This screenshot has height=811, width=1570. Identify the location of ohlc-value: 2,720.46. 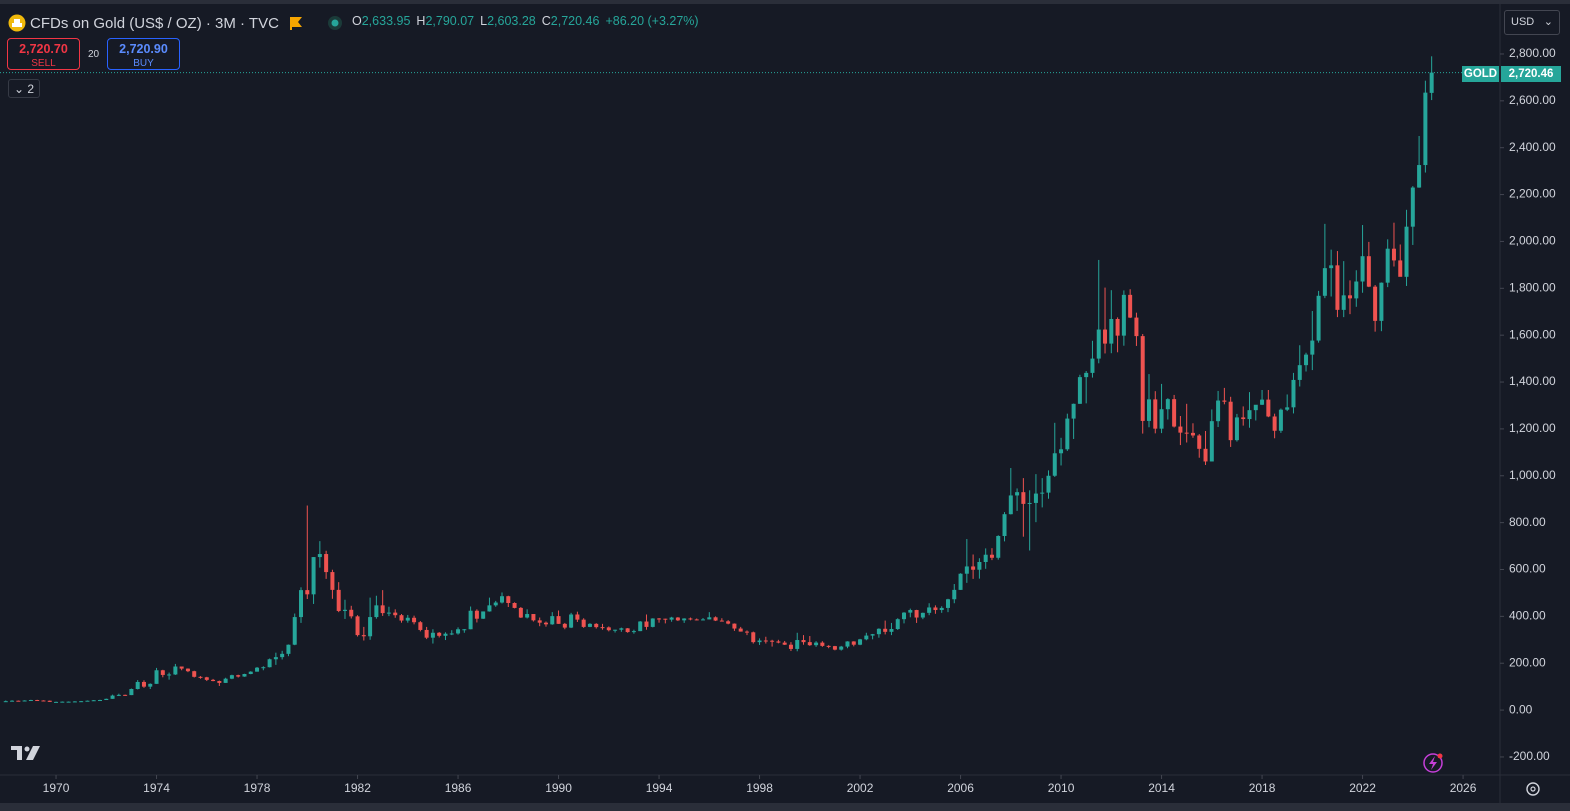
(575, 21).